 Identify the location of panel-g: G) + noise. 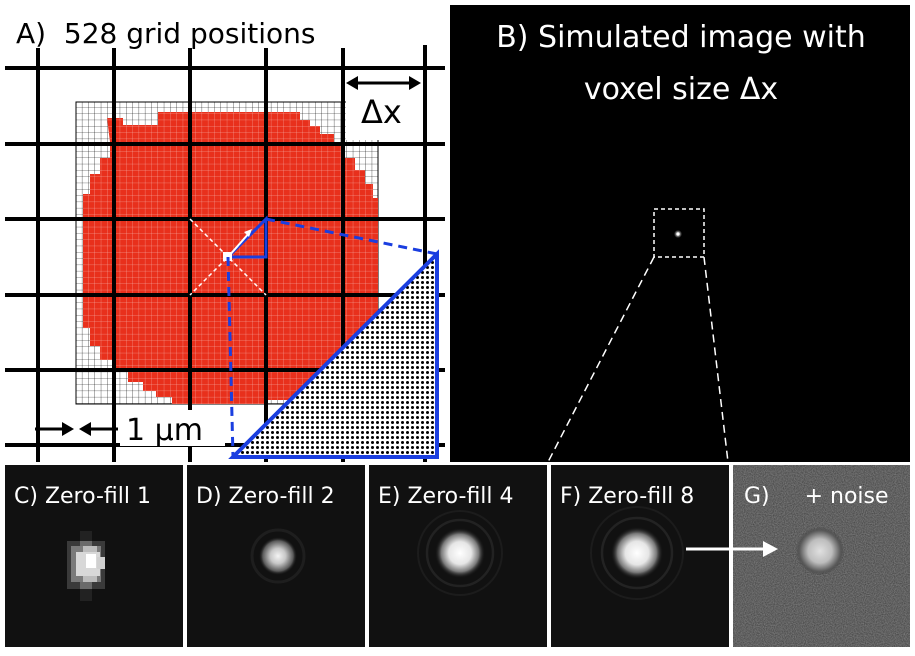
(821, 556).